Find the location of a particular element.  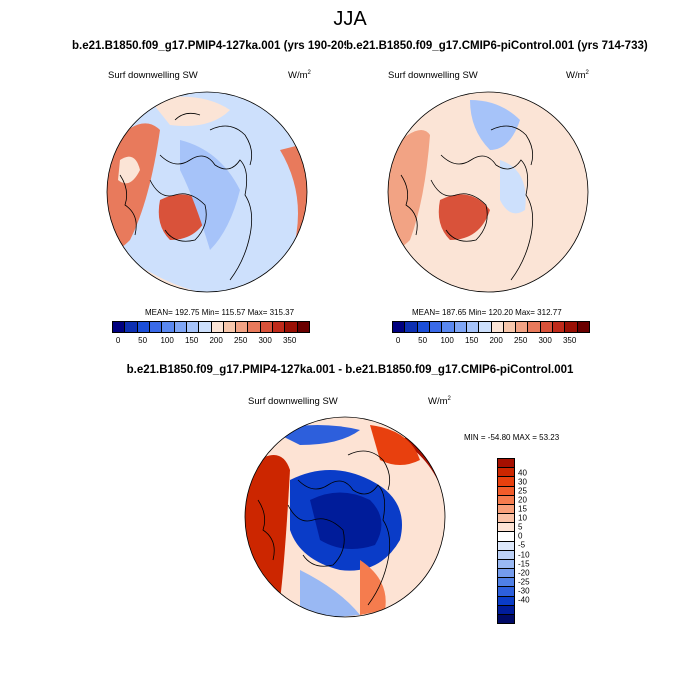

panel-2-colorbar-tick-label: 0 is located at coordinates (398, 340).